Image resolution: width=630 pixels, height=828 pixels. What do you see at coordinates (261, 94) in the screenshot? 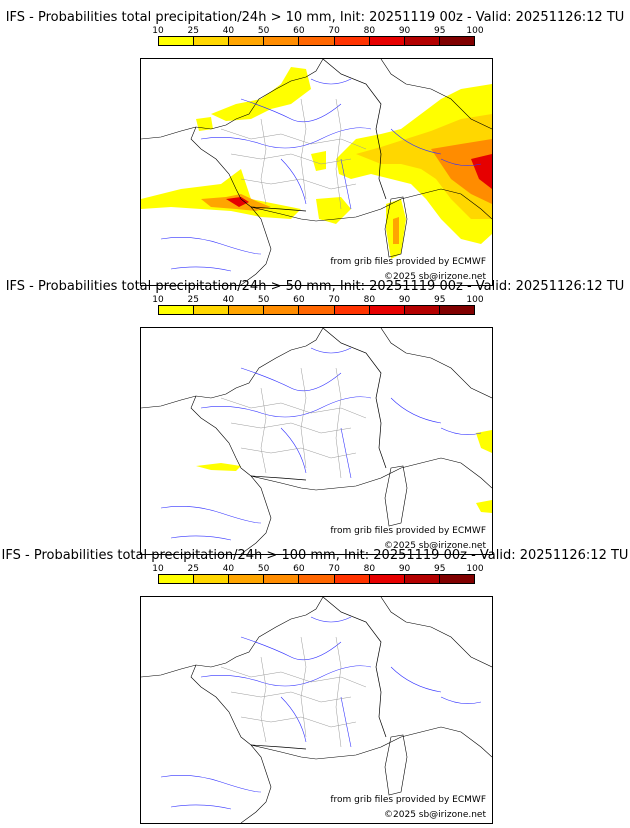
I see `precip-area-north` at bounding box center [261, 94].